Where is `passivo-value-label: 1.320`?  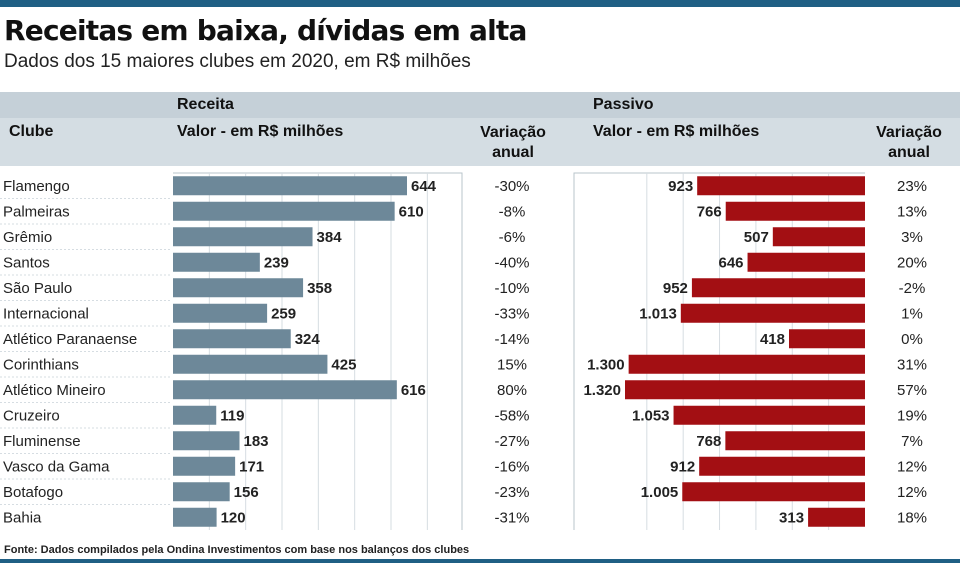 passivo-value-label: 1.320 is located at coordinates (602, 390).